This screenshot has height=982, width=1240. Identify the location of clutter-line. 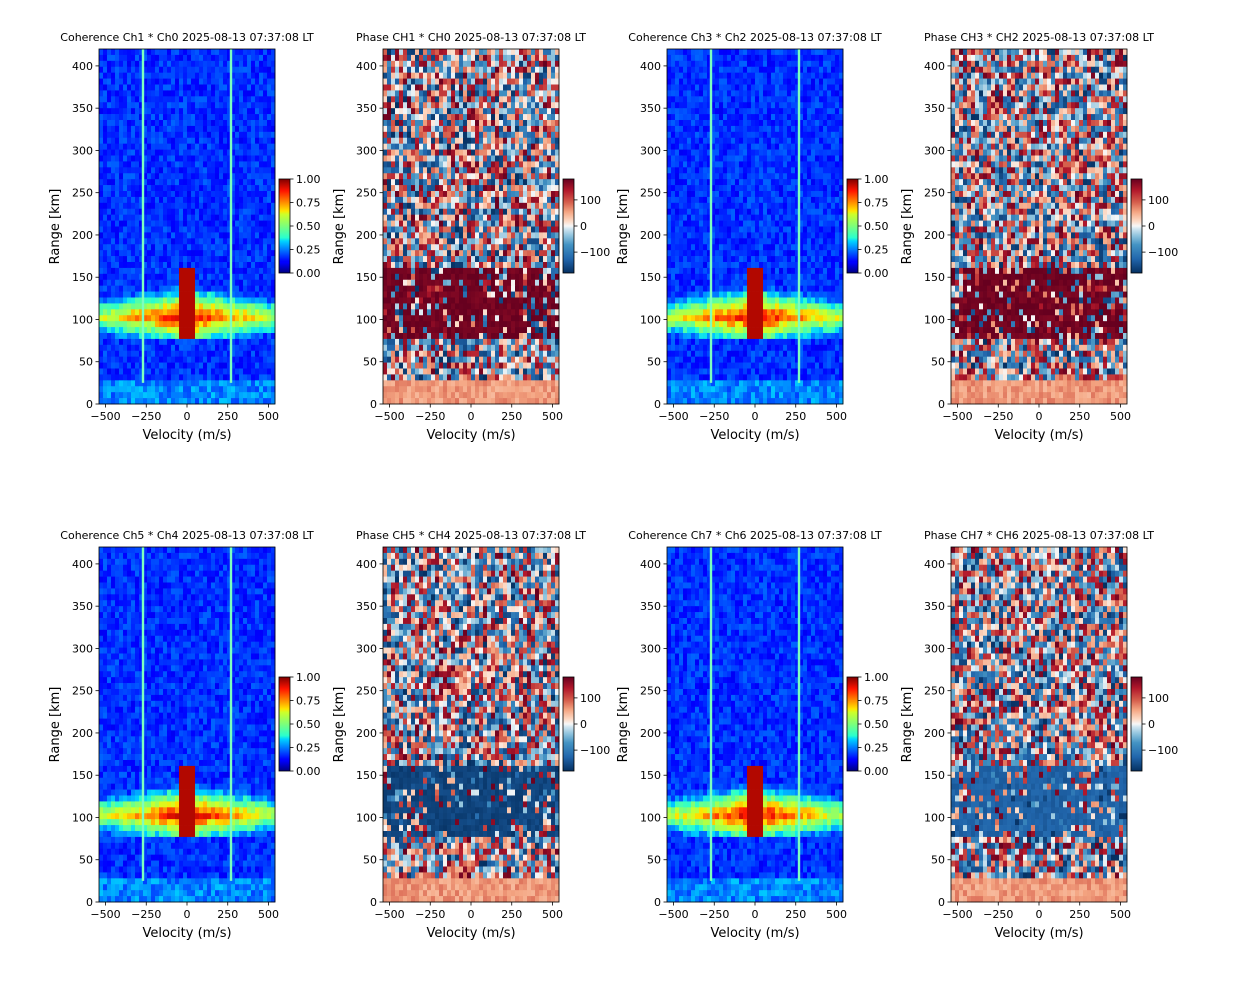
(231, 216).